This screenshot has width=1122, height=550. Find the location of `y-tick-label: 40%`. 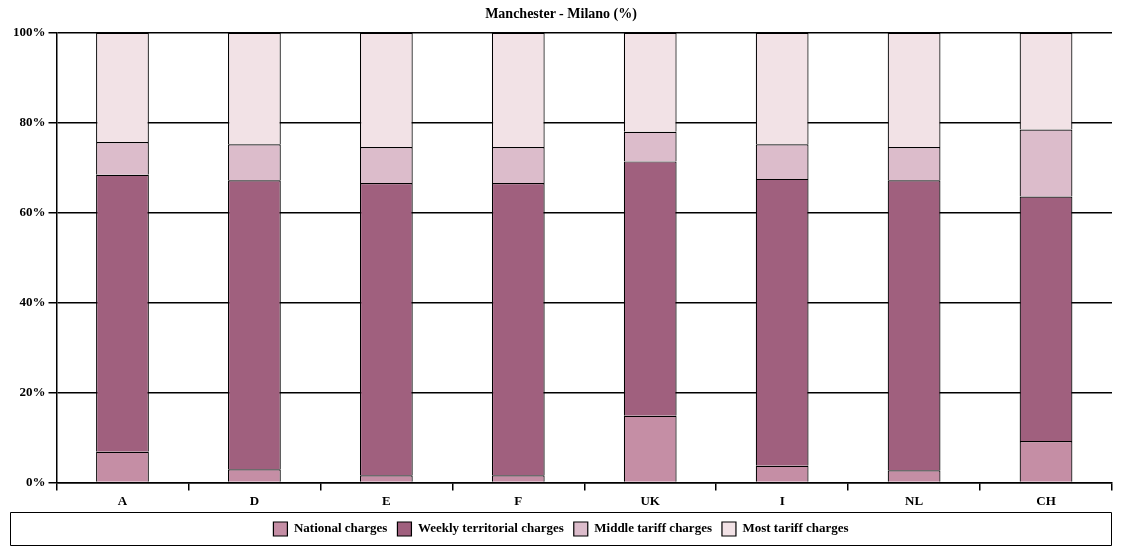

y-tick-label: 40% is located at coordinates (32, 301).